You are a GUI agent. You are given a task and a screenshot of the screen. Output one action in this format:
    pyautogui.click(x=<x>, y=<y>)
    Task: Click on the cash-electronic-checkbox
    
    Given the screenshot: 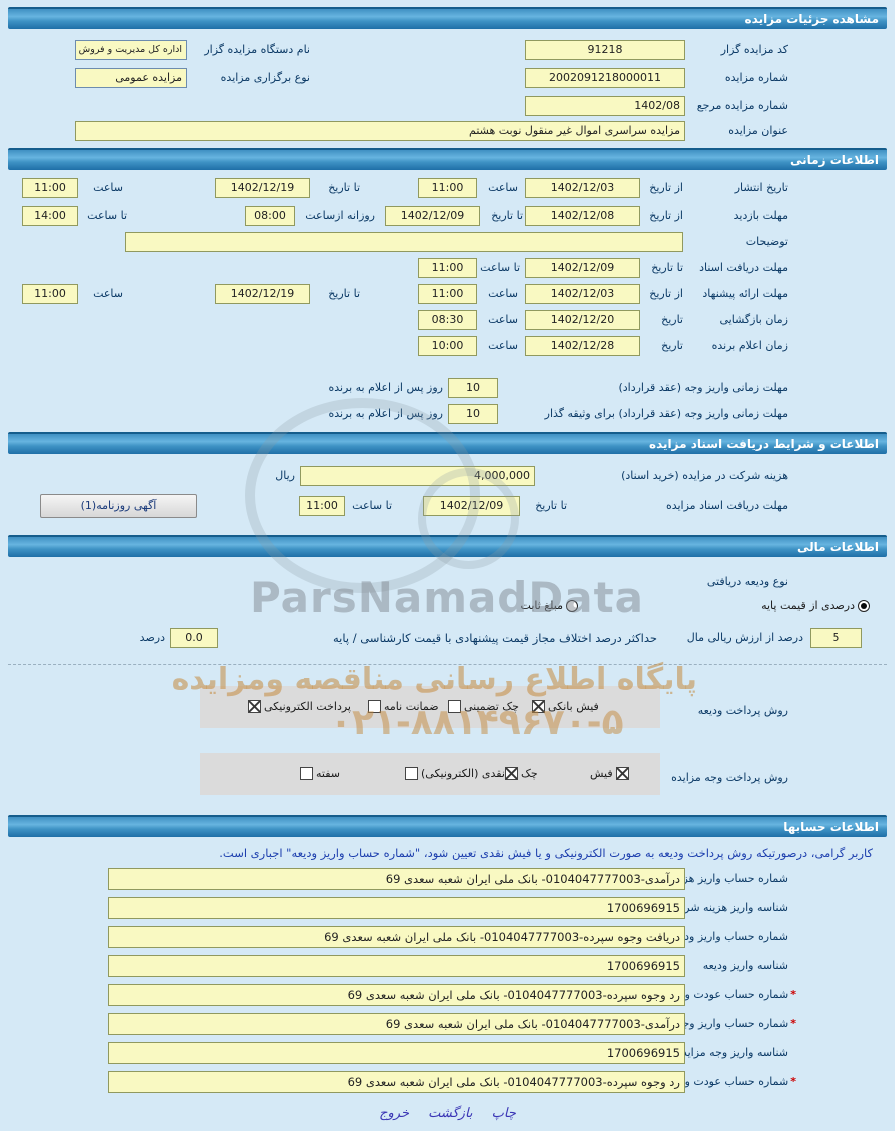 What is the action you would take?
    pyautogui.click(x=411, y=773)
    